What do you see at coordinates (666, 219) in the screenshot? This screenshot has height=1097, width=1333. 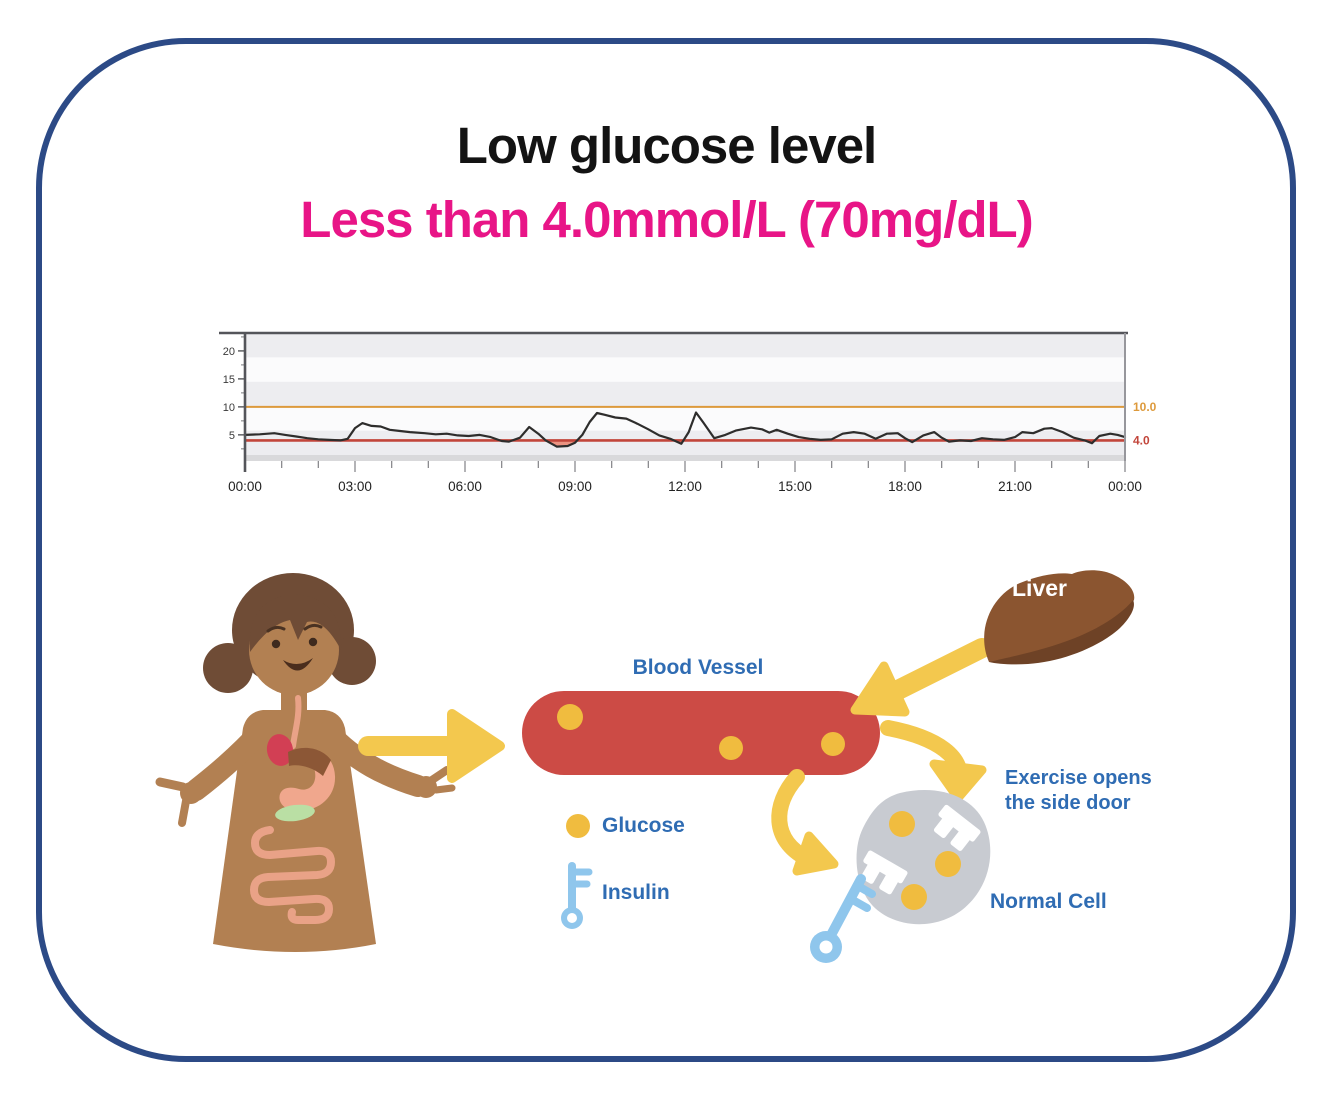 I see `page-subtitle: Less than 4.0mmol/L (70mg/dL)` at bounding box center [666, 219].